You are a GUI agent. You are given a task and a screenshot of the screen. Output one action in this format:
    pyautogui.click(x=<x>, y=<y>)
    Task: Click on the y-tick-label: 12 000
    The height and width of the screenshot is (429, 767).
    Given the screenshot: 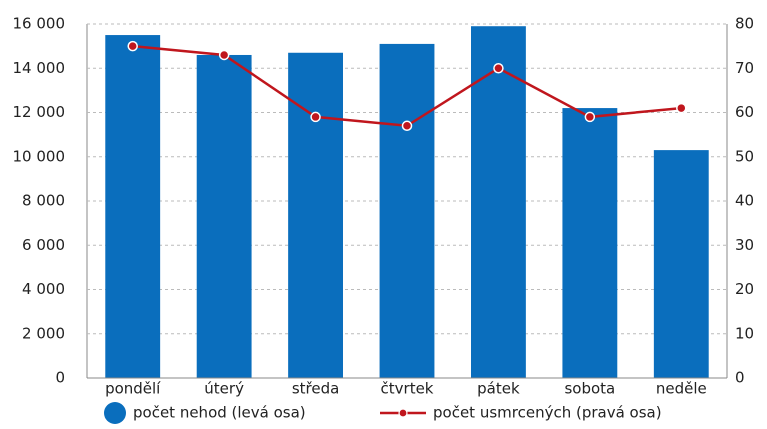 What is the action you would take?
    pyautogui.click(x=39, y=112)
    